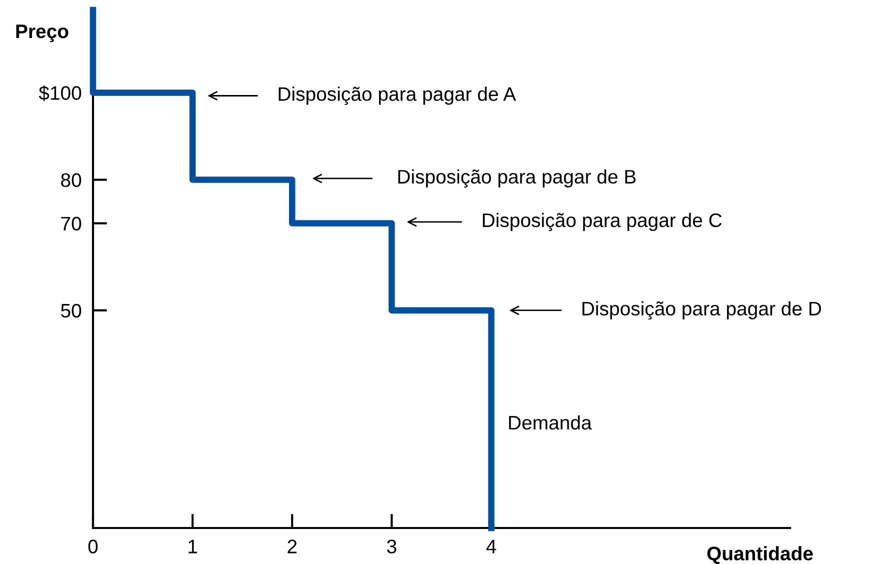  Describe the element at coordinates (93, 547) in the screenshot. I see `x-tick-label: 0` at that location.